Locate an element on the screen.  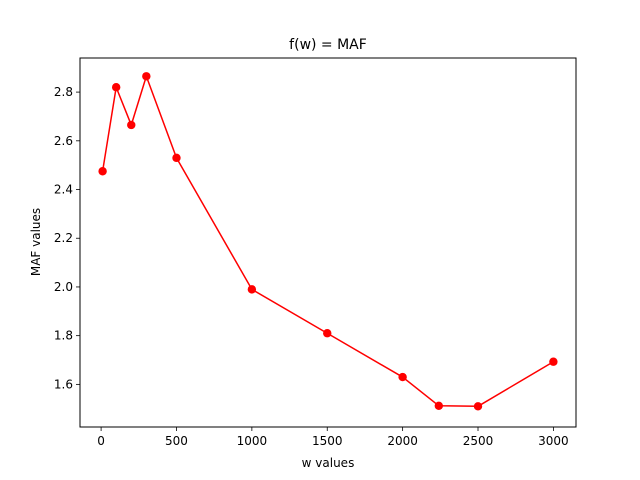
y-tick-label: 2.8 is located at coordinates (63, 92).